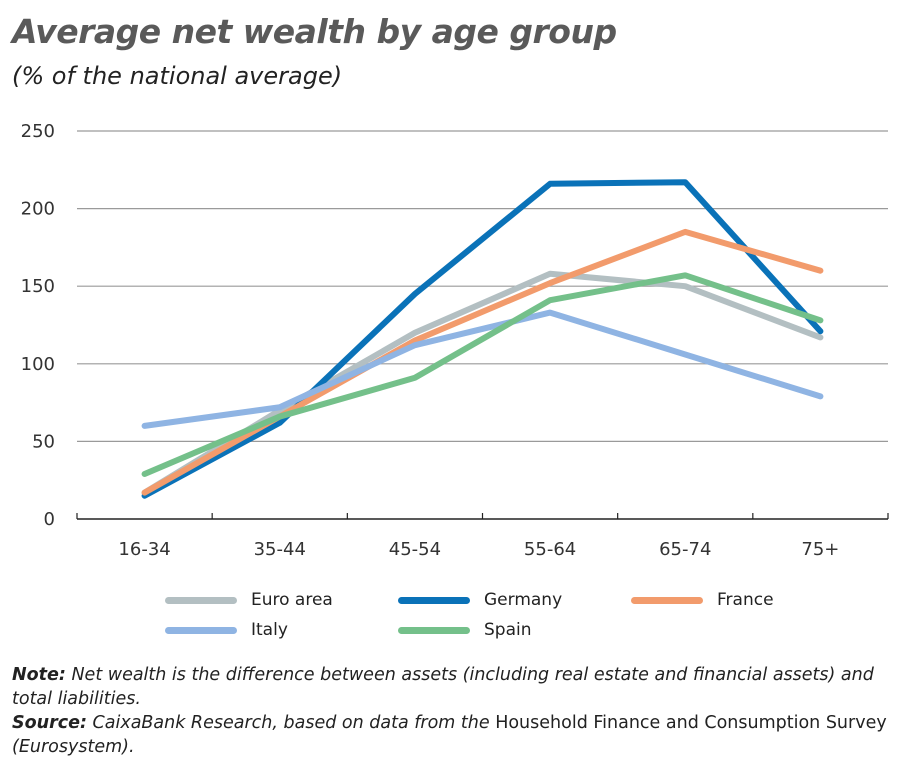 This screenshot has height=771, width=900. Describe the element at coordinates (269, 630) in the screenshot. I see `legend-label: Italy` at that location.